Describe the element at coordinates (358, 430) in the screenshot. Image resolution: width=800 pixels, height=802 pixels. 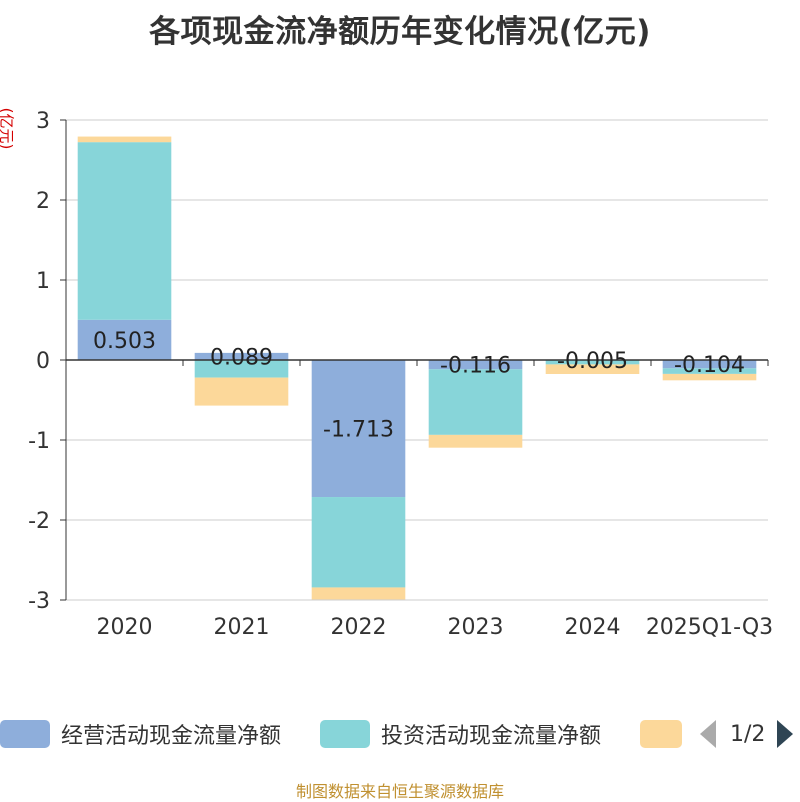
I see `bar-data-label: -1.713` at that location.